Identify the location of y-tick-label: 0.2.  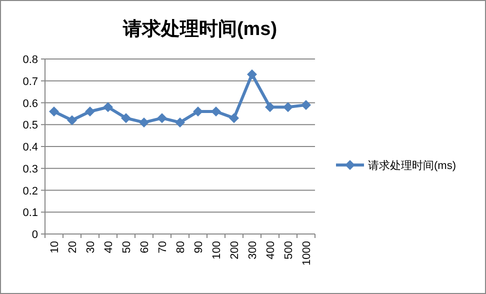
(30, 191).